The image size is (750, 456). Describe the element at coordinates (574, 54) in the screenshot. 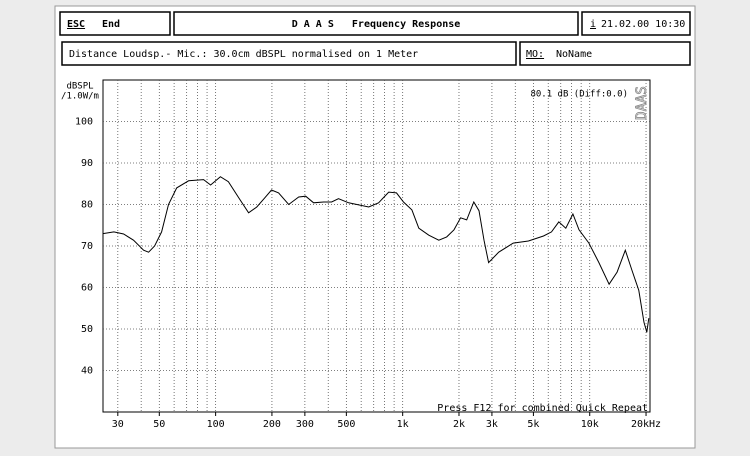

I see `mo-value: NoName` at that location.